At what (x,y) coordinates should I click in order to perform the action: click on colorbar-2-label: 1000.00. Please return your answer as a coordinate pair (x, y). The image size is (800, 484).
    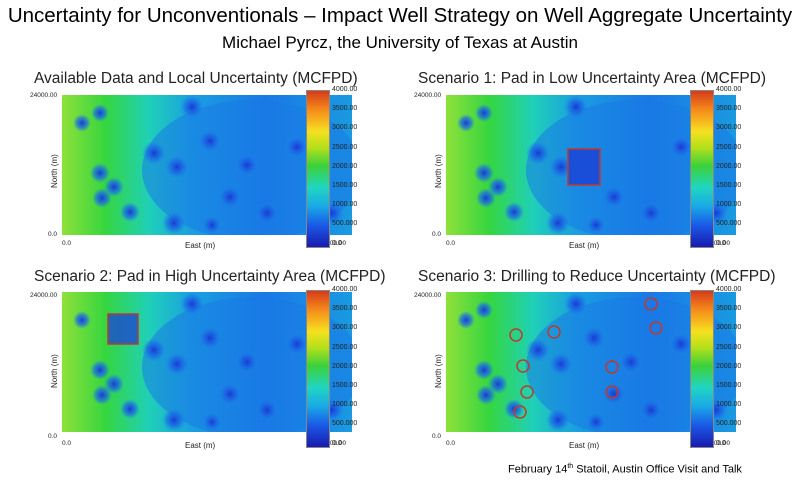
    Looking at the image, I should click on (729, 205).